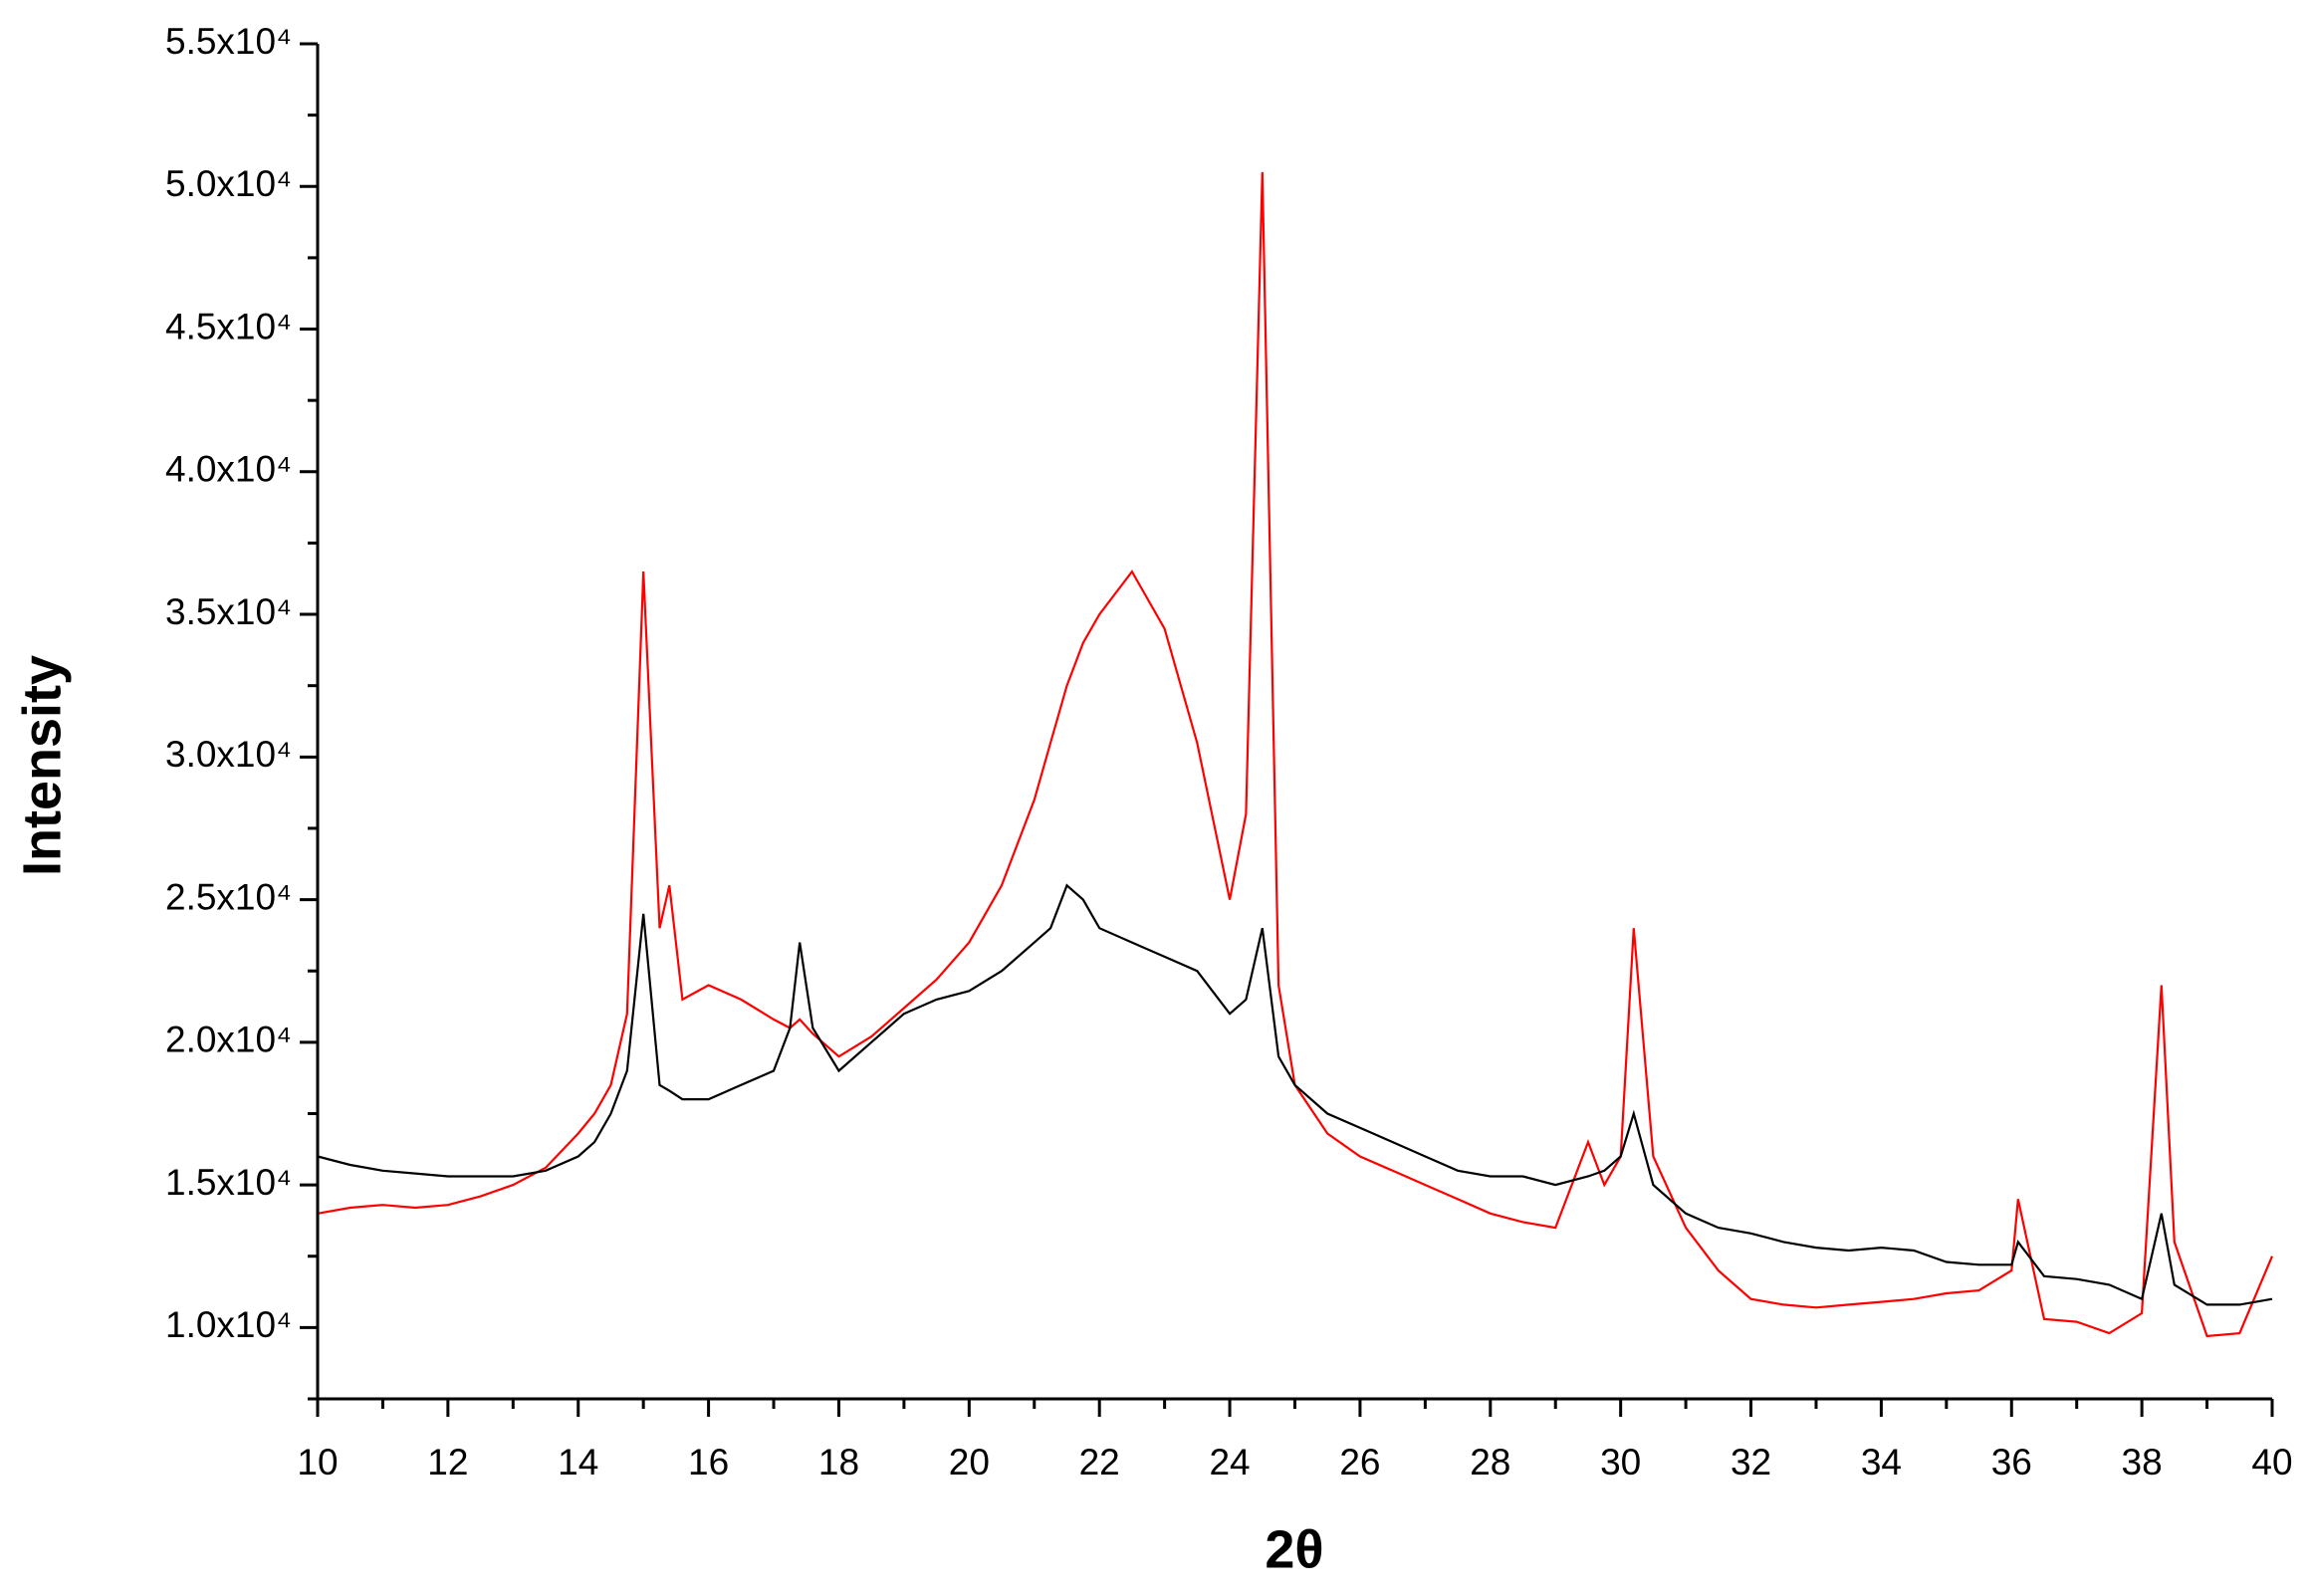 The width and height of the screenshot is (2309, 1596). Describe the element at coordinates (228, 326) in the screenshot. I see `y-tick-label: 4.5x10⁴` at that location.